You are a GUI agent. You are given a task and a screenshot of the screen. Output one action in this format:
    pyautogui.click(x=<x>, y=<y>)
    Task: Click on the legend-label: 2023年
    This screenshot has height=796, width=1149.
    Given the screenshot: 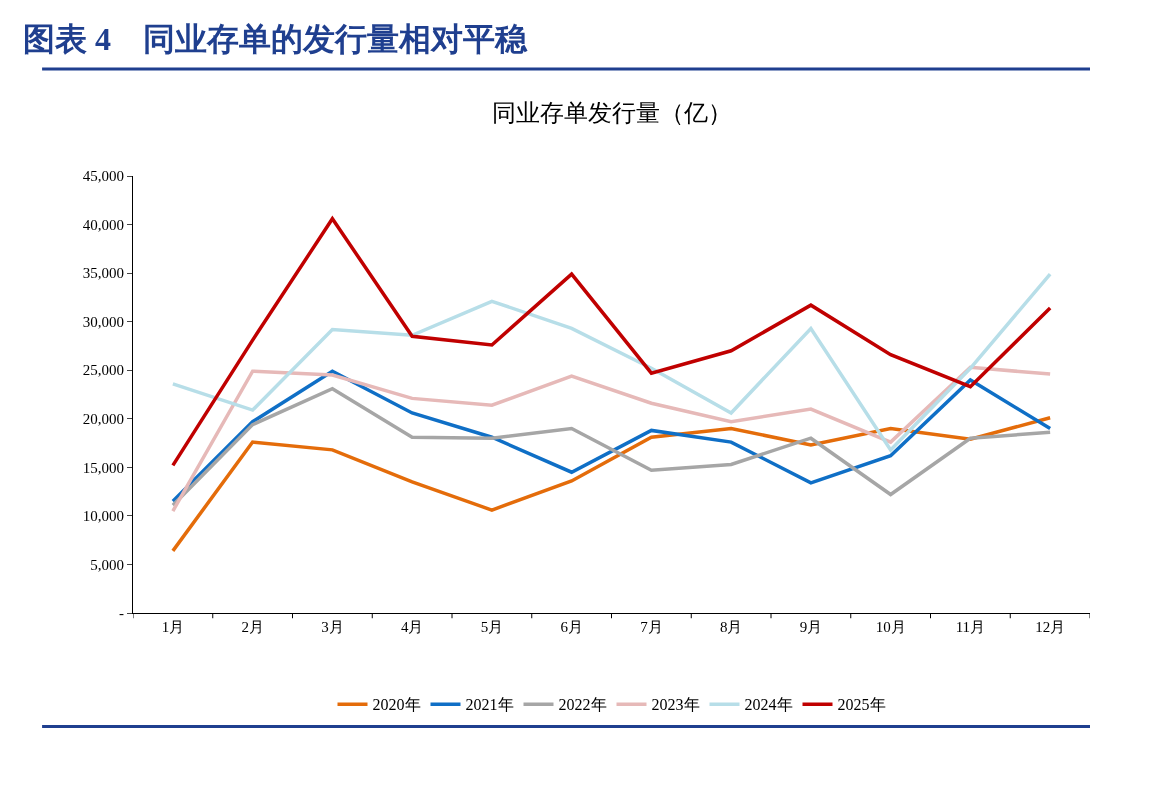 What is the action you would take?
    pyautogui.click(x=675, y=705)
    